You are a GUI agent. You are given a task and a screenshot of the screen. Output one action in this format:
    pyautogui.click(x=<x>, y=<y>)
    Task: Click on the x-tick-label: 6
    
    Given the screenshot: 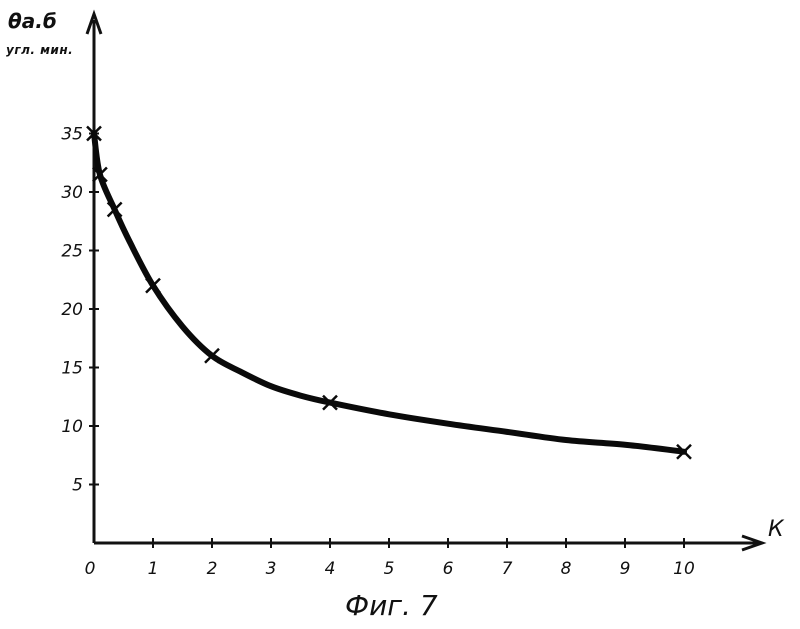 What is the action you would take?
    pyautogui.click(x=448, y=569)
    